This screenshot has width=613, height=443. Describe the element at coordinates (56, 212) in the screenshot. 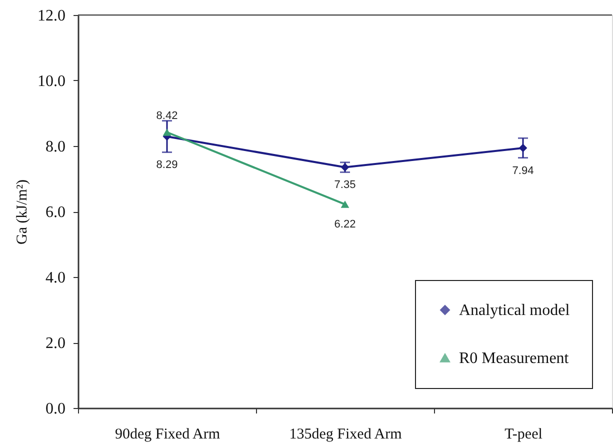

I see `y-tick-label: 6.0` at that location.